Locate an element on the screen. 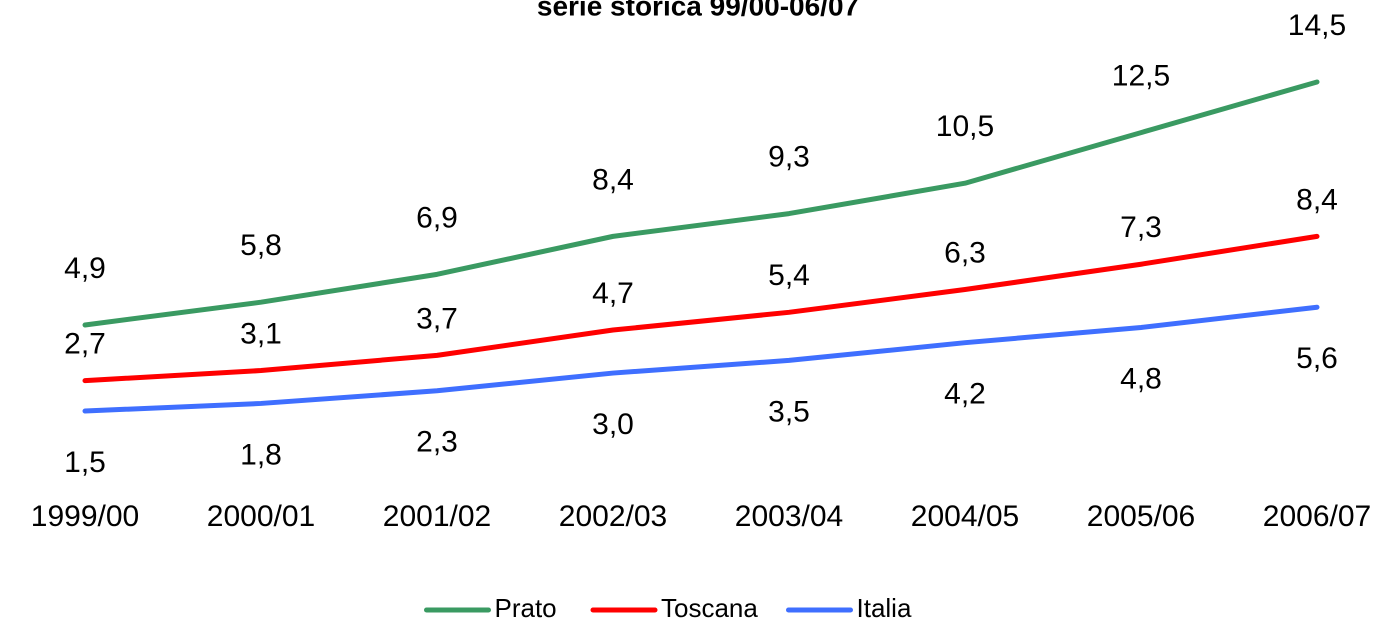 The height and width of the screenshot is (637, 1397). x-tick-label: 2006/07 is located at coordinates (1317, 516).